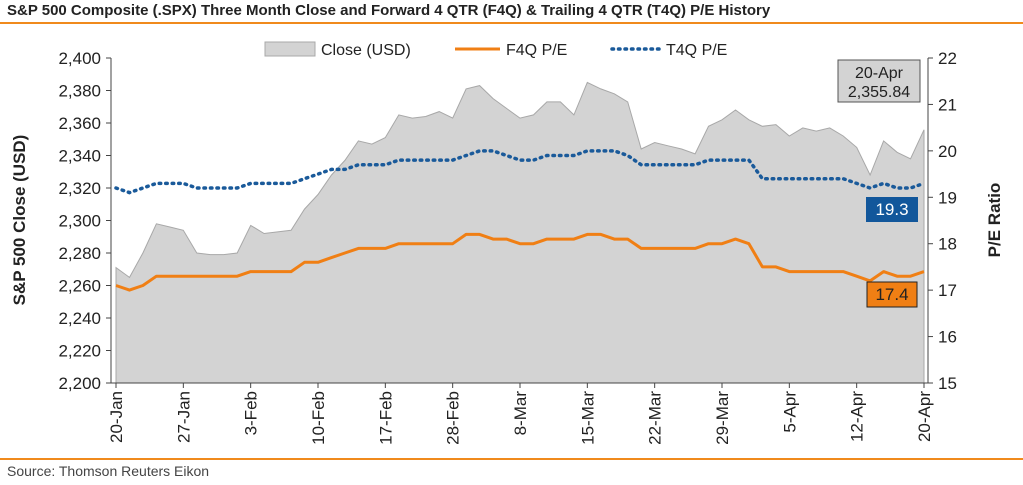 The width and height of the screenshot is (1023, 485). I want to click on f4q-last-value: 17.4, so click(891, 294).